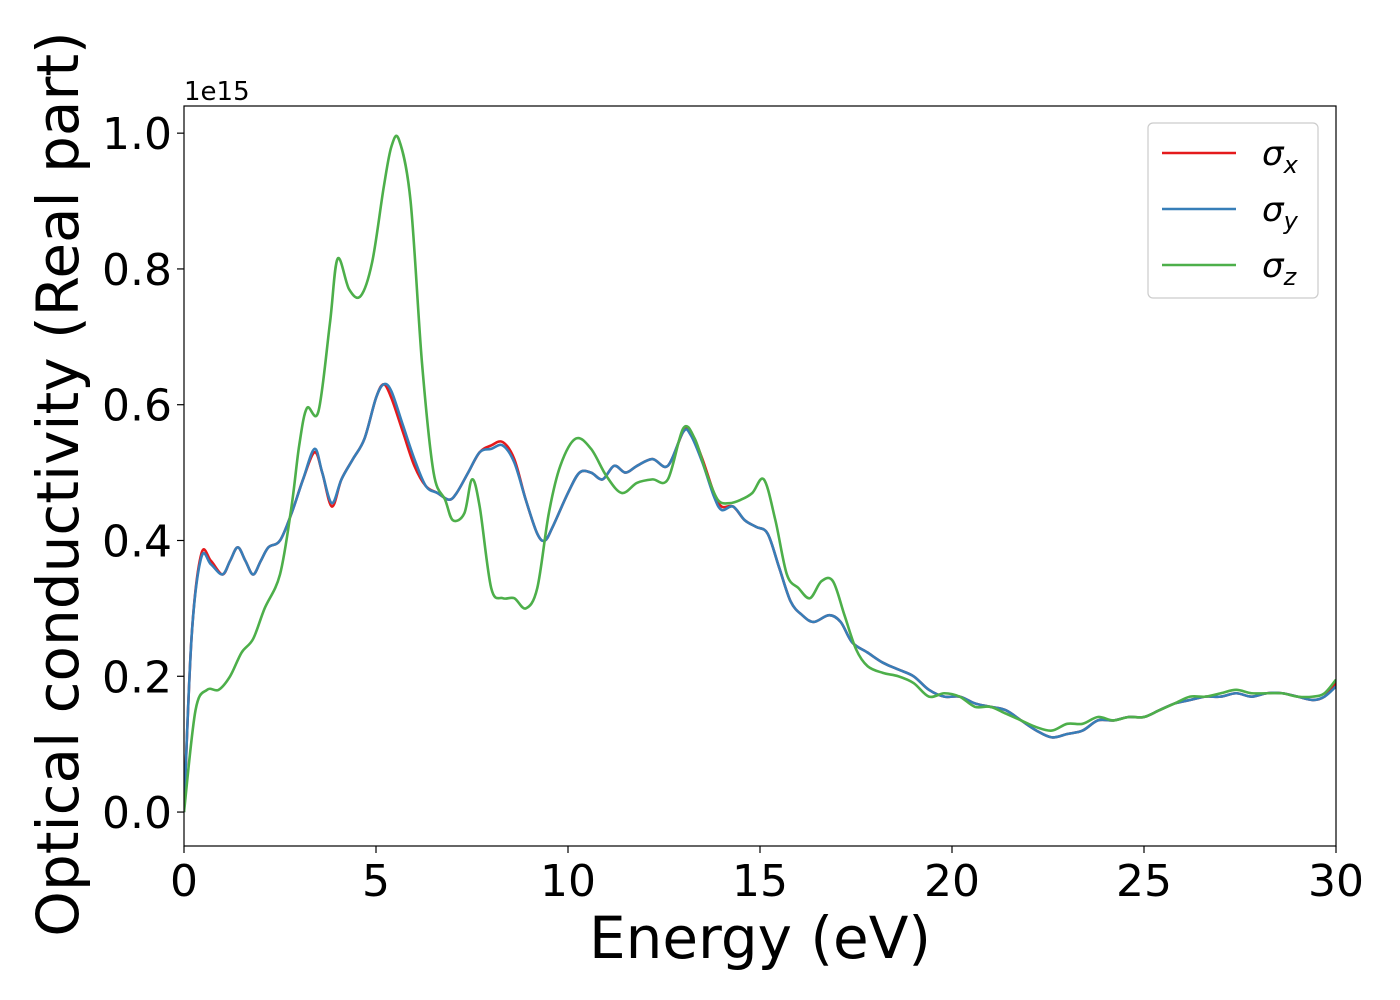  Describe the element at coordinates (952, 881) in the screenshot. I see `x-tick-label: 20` at that location.